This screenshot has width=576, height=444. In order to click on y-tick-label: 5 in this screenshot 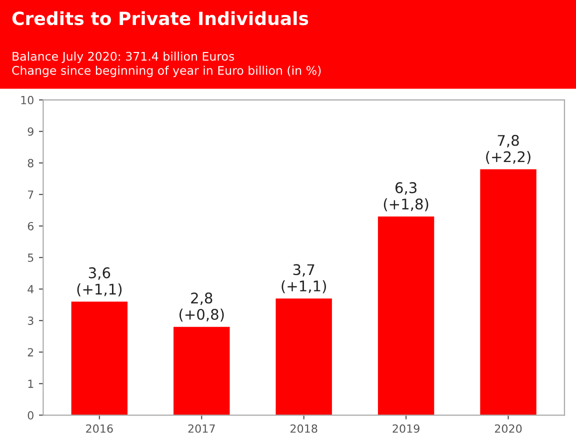, I will do `click(31, 258)`.